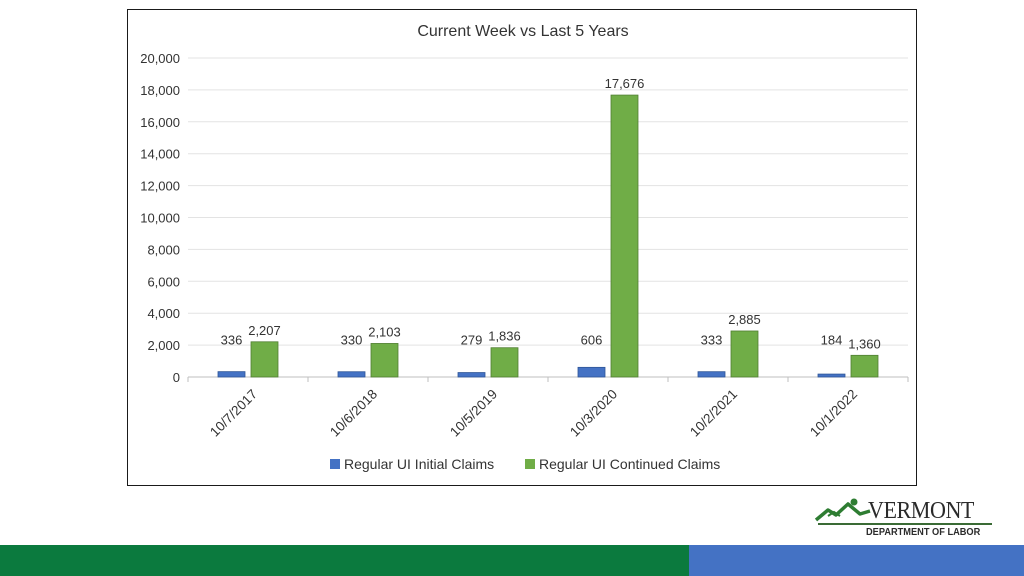 The width and height of the screenshot is (1024, 576). Describe the element at coordinates (160, 122) in the screenshot. I see `y-tick-label: 16,000` at that location.